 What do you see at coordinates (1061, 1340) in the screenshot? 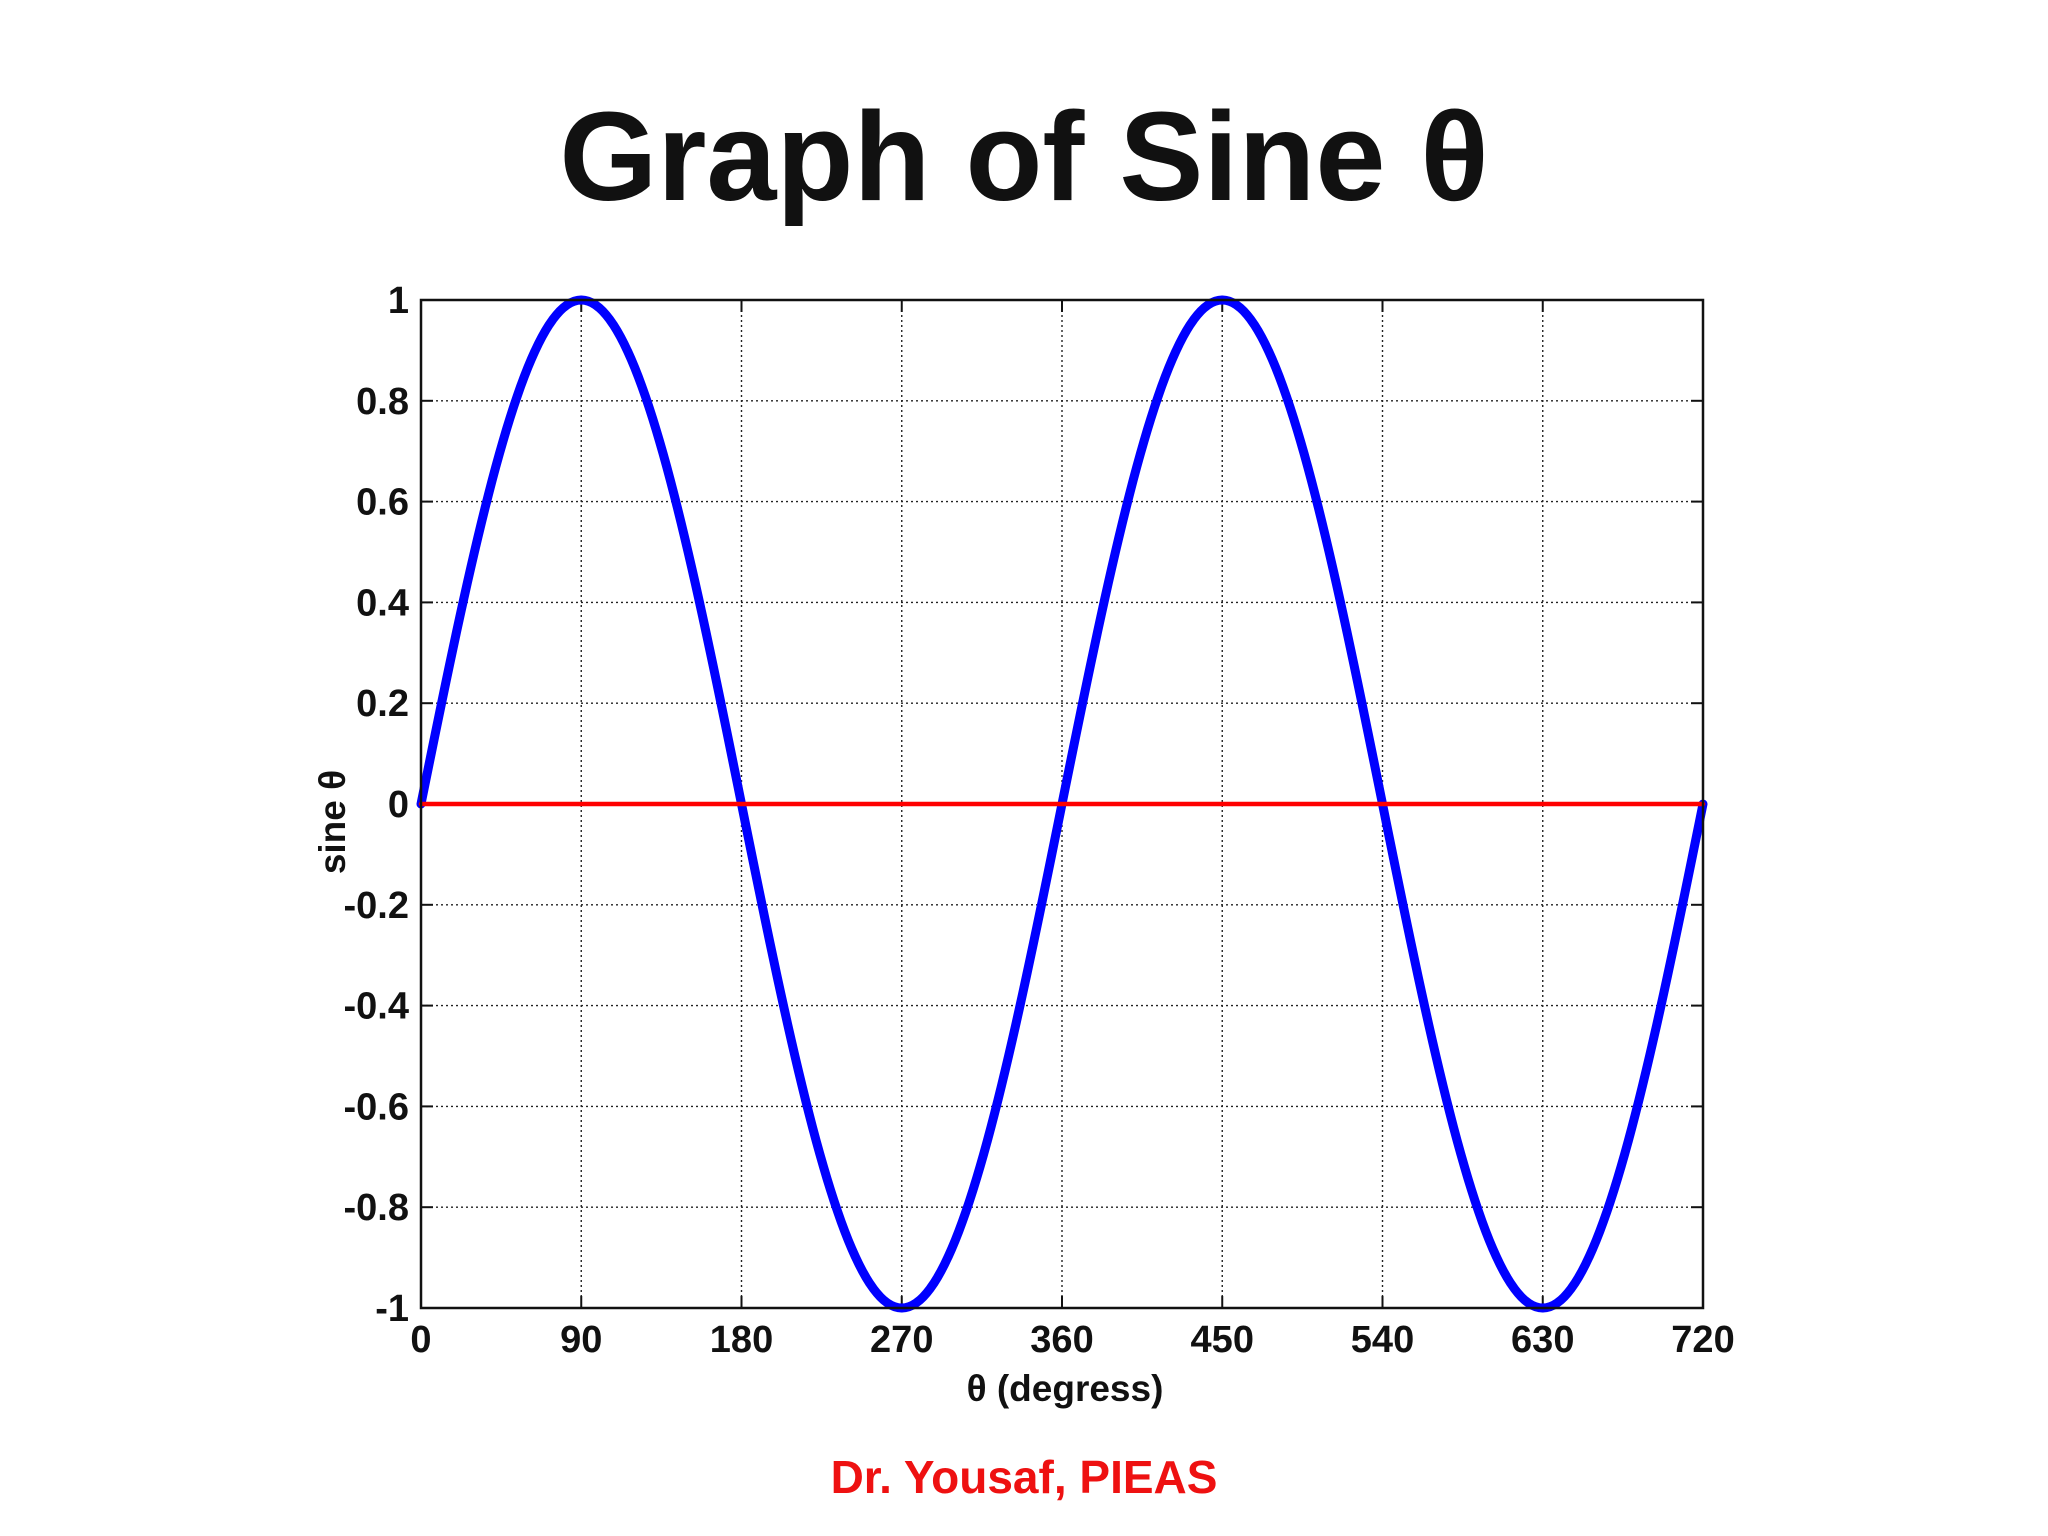
I see `x-tick-label: 360` at bounding box center [1061, 1340].